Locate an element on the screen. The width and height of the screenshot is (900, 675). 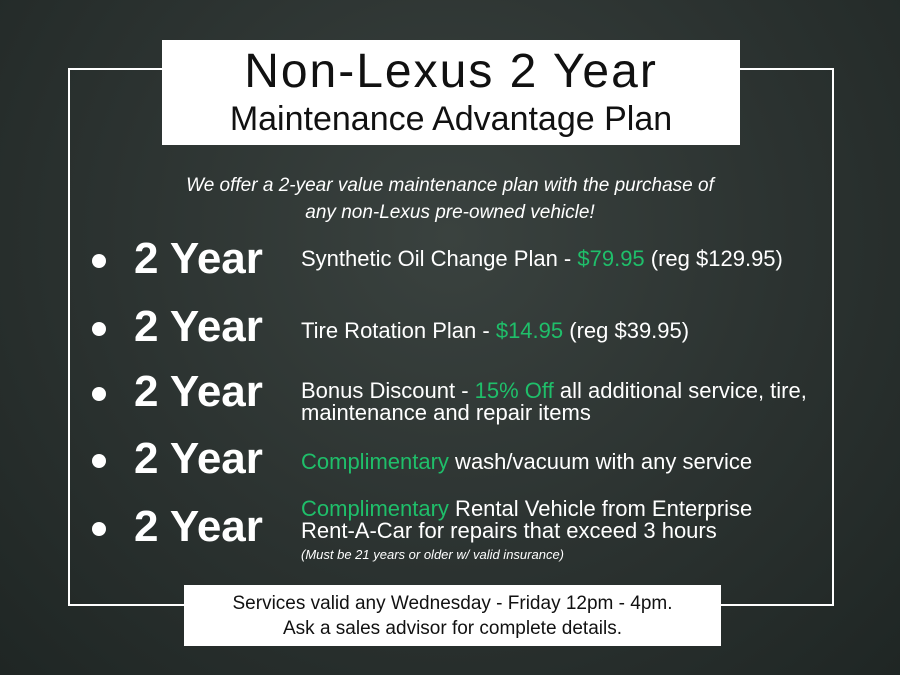
intro-line-2: any non-Lexus pre-owned vehicle! is located at coordinates (450, 212).